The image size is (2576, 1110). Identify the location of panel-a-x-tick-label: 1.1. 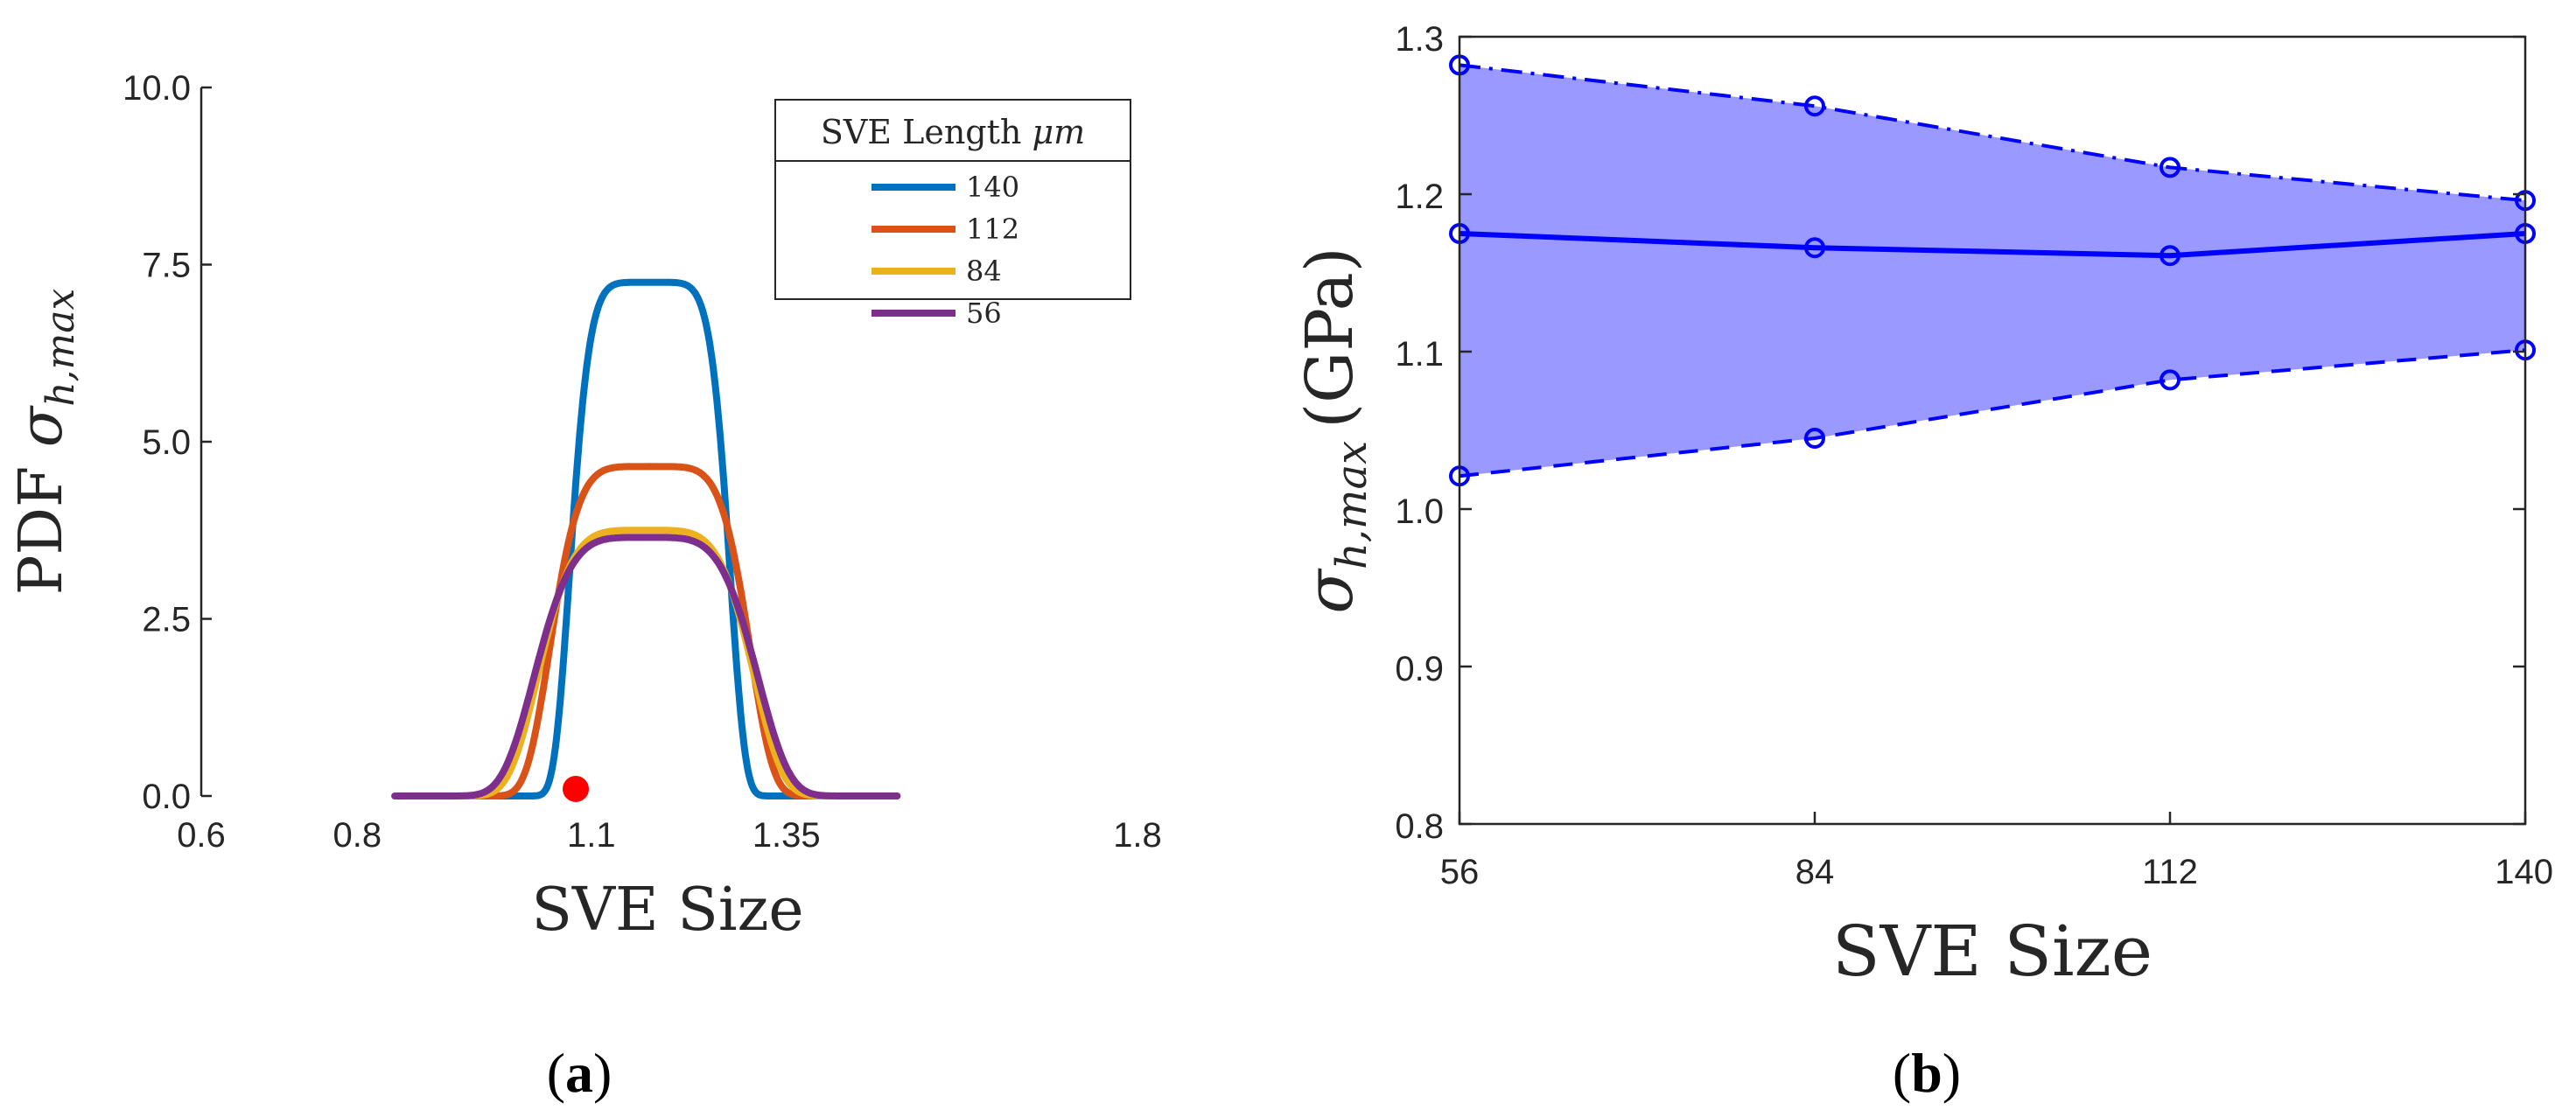
(591, 836).